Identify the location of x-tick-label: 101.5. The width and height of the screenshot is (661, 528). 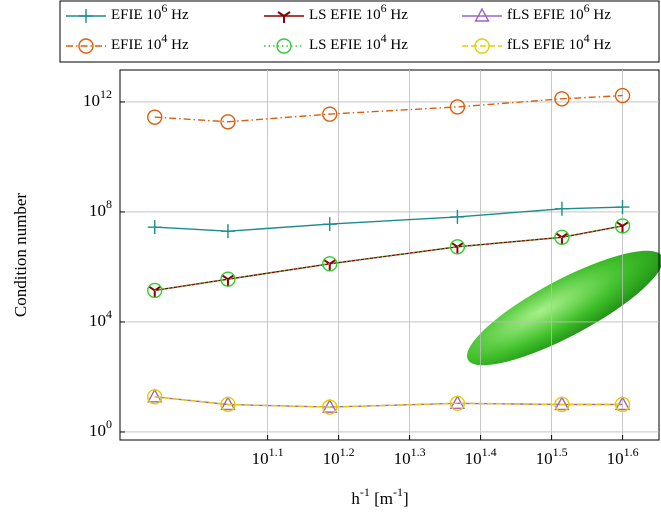
(552, 456).